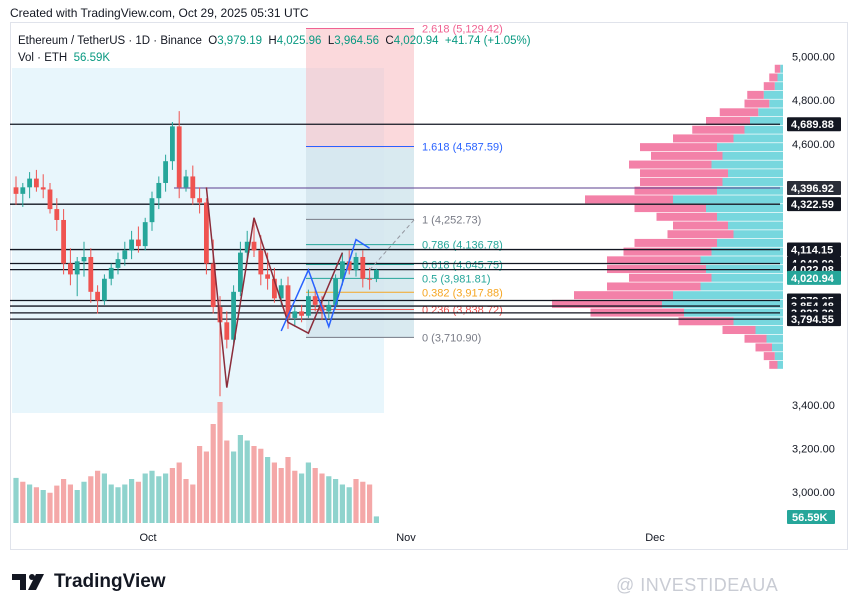 The image size is (858, 612). What do you see at coordinates (357, 41) in the screenshot?
I see `low-value: 3,964.56` at bounding box center [357, 41].